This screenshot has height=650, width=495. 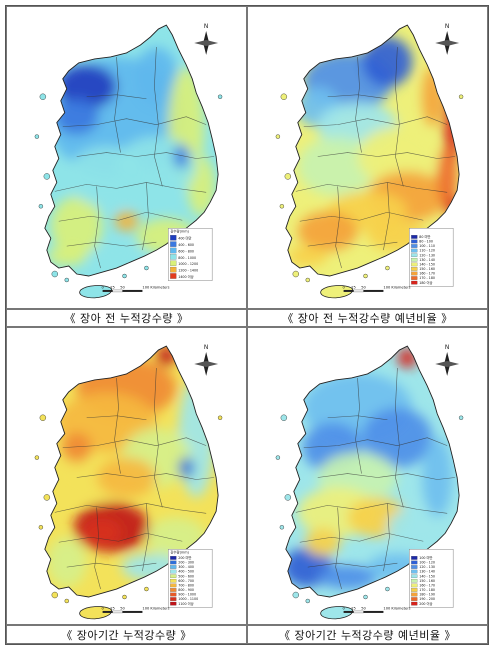 What do you see at coordinates (427, 563) in the screenshot?
I see `legend-label: 100 - 120` at bounding box center [427, 563].